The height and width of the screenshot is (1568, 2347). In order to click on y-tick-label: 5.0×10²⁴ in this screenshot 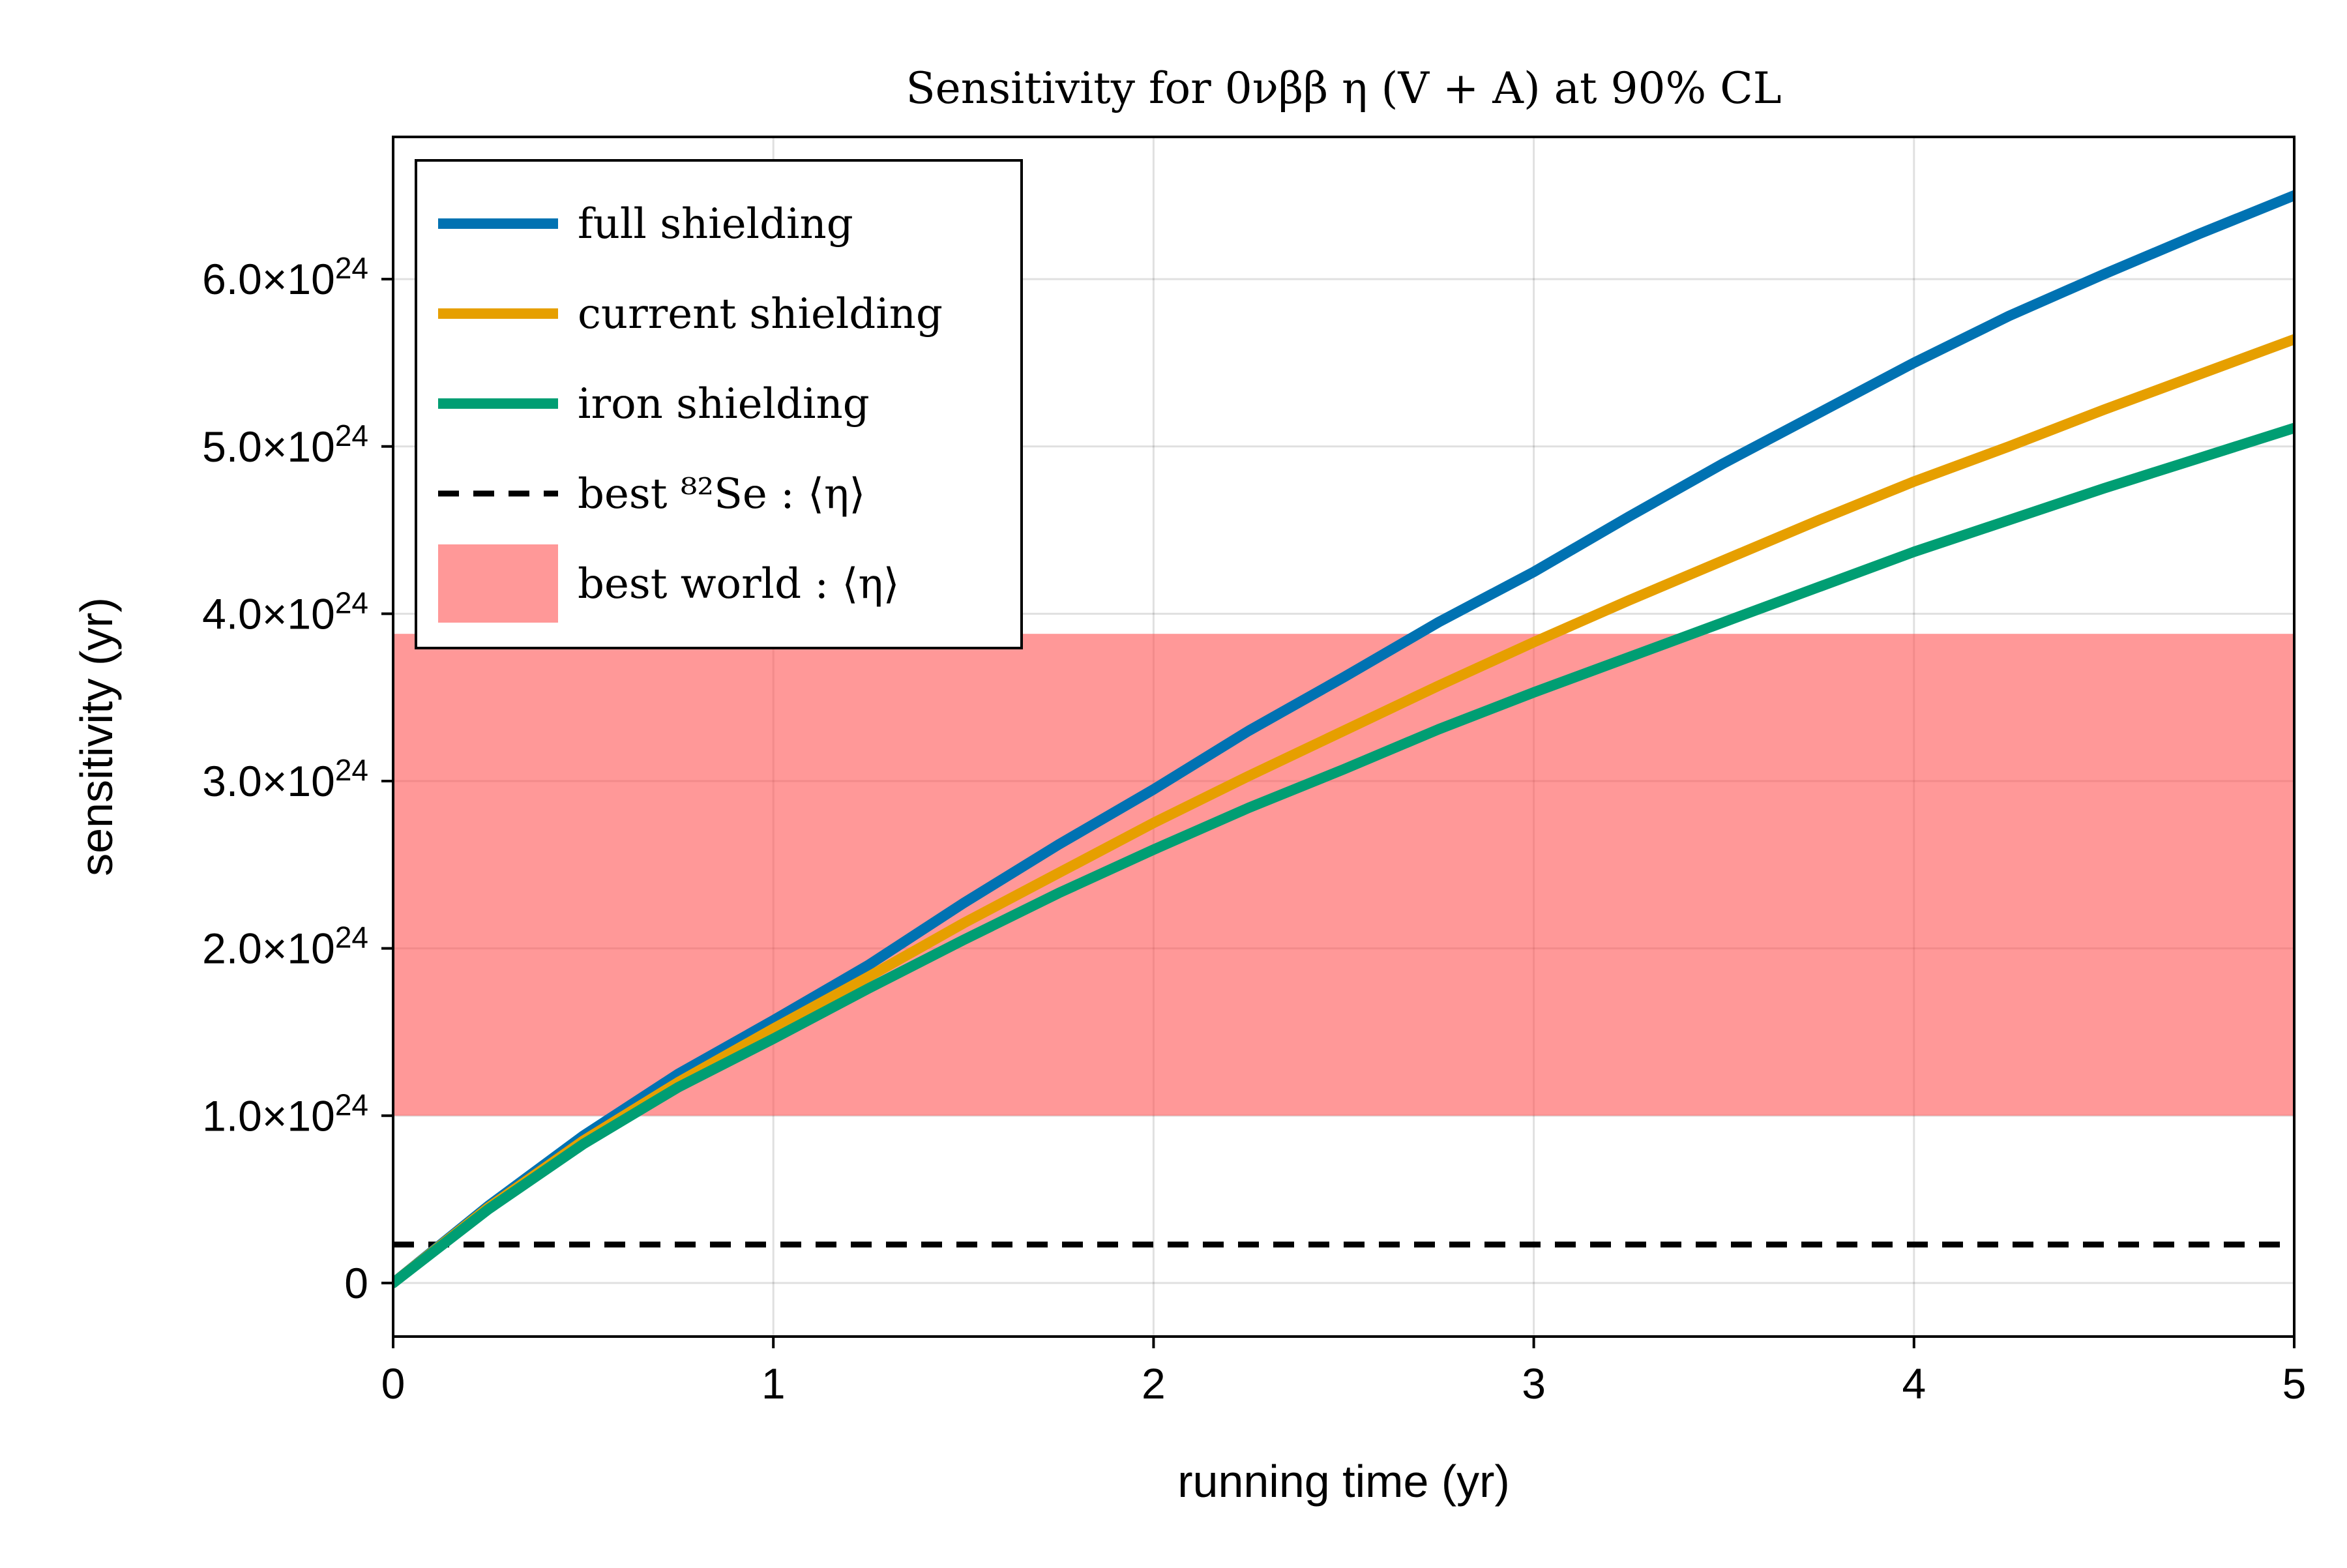, I will do `click(285, 445)`.